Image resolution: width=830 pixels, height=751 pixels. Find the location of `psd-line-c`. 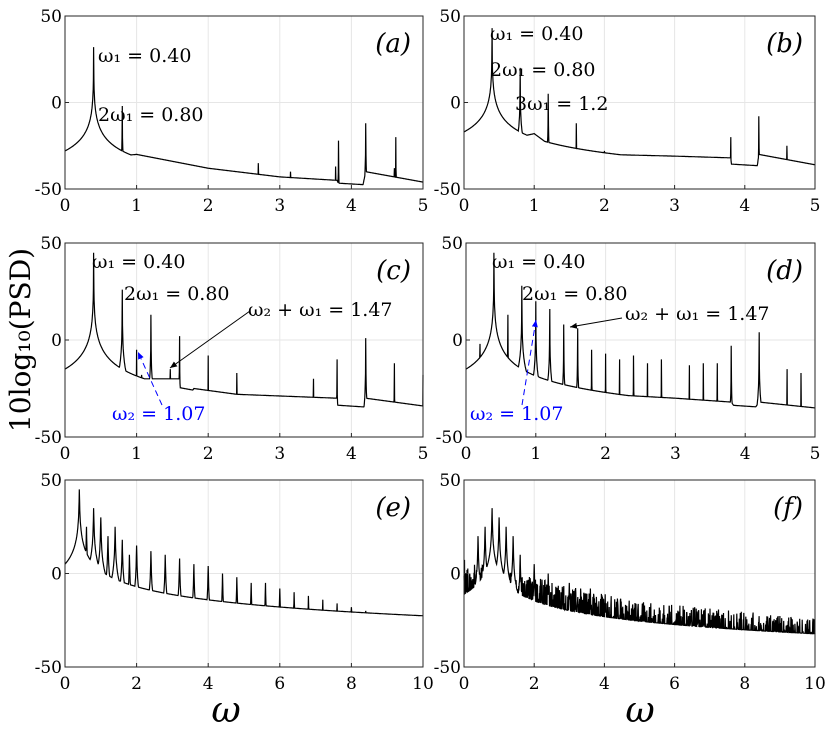

psd-line-c is located at coordinates (244, 330).